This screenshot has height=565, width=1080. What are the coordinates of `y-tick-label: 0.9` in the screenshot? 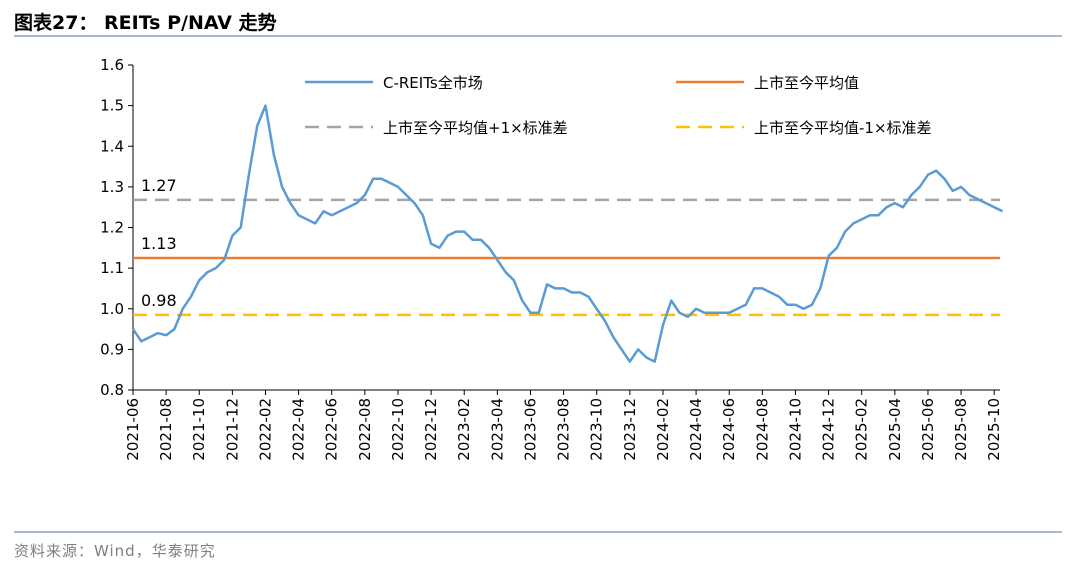 It's located at (112, 349).